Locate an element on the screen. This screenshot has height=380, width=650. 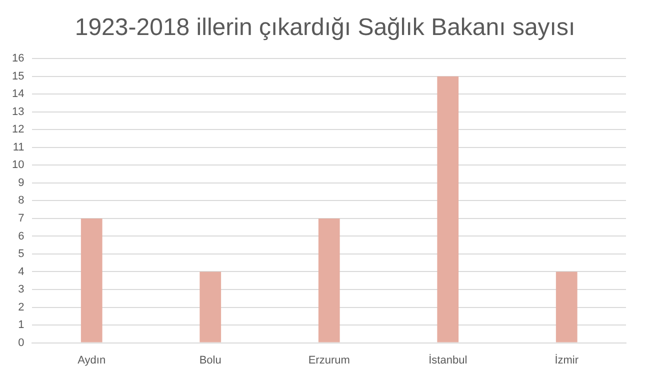
y-tick-label: 15 is located at coordinates (18, 76).